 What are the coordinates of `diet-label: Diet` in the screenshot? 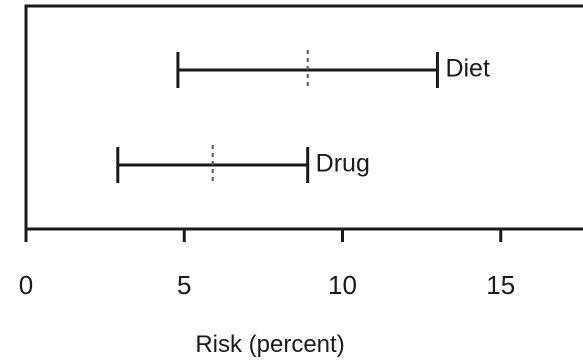 It's located at (467, 69).